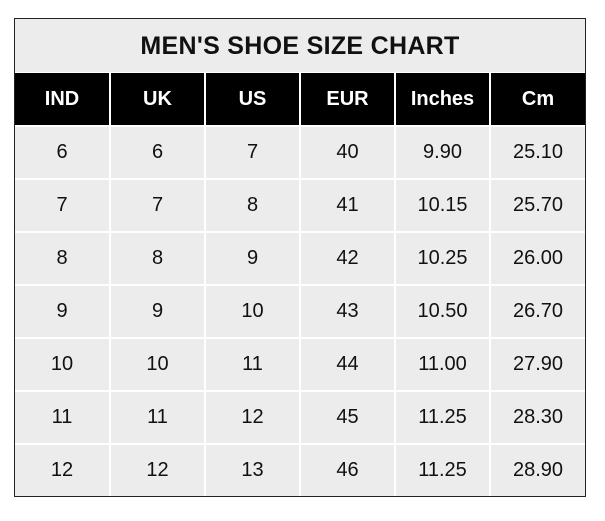 This screenshot has height=521, width=605. What do you see at coordinates (537, 311) in the screenshot?
I see `cell-cm: 26.70` at bounding box center [537, 311].